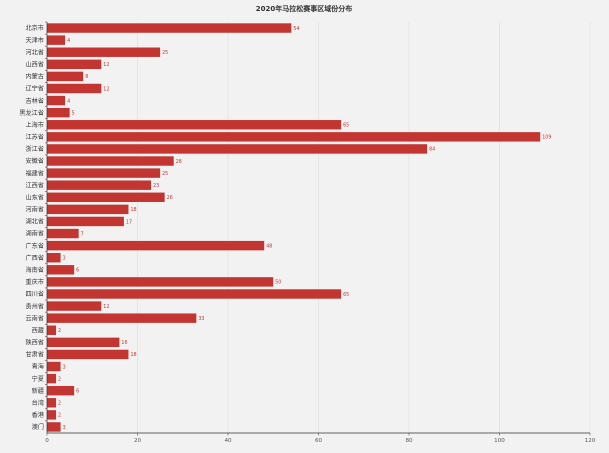 Image resolution: width=609 pixels, height=453 pixels. Describe the element at coordinates (34, 185) in the screenshot. I see `y-tick-label: 江西省` at that location.